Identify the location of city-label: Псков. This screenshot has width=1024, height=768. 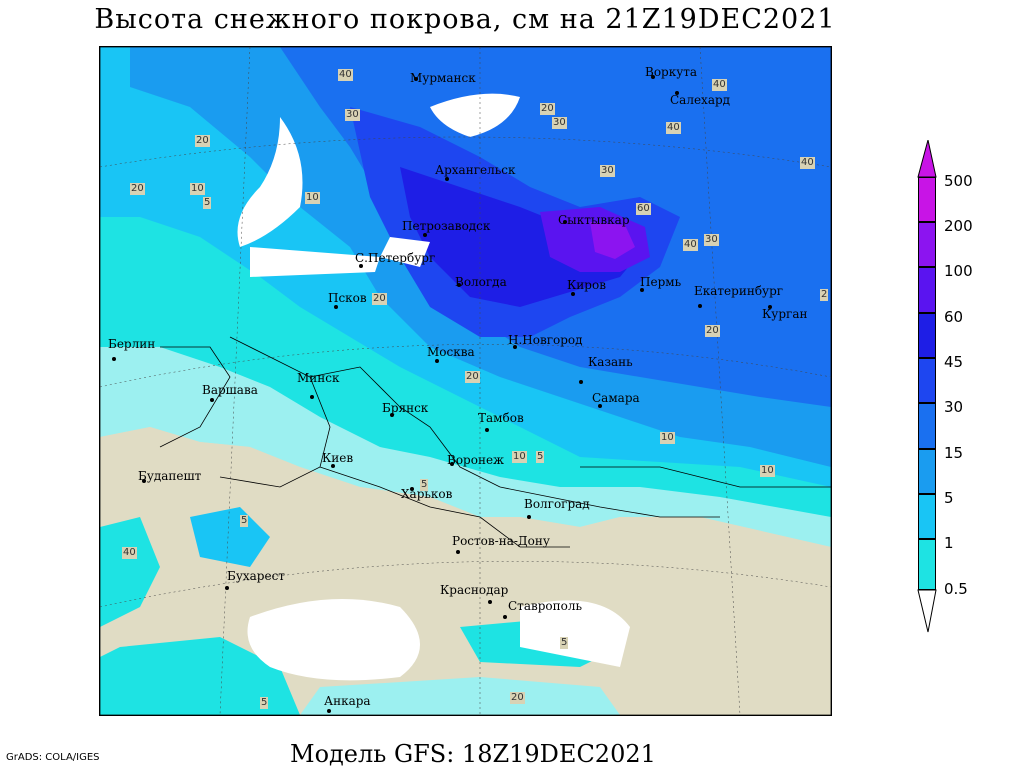
(347, 298).